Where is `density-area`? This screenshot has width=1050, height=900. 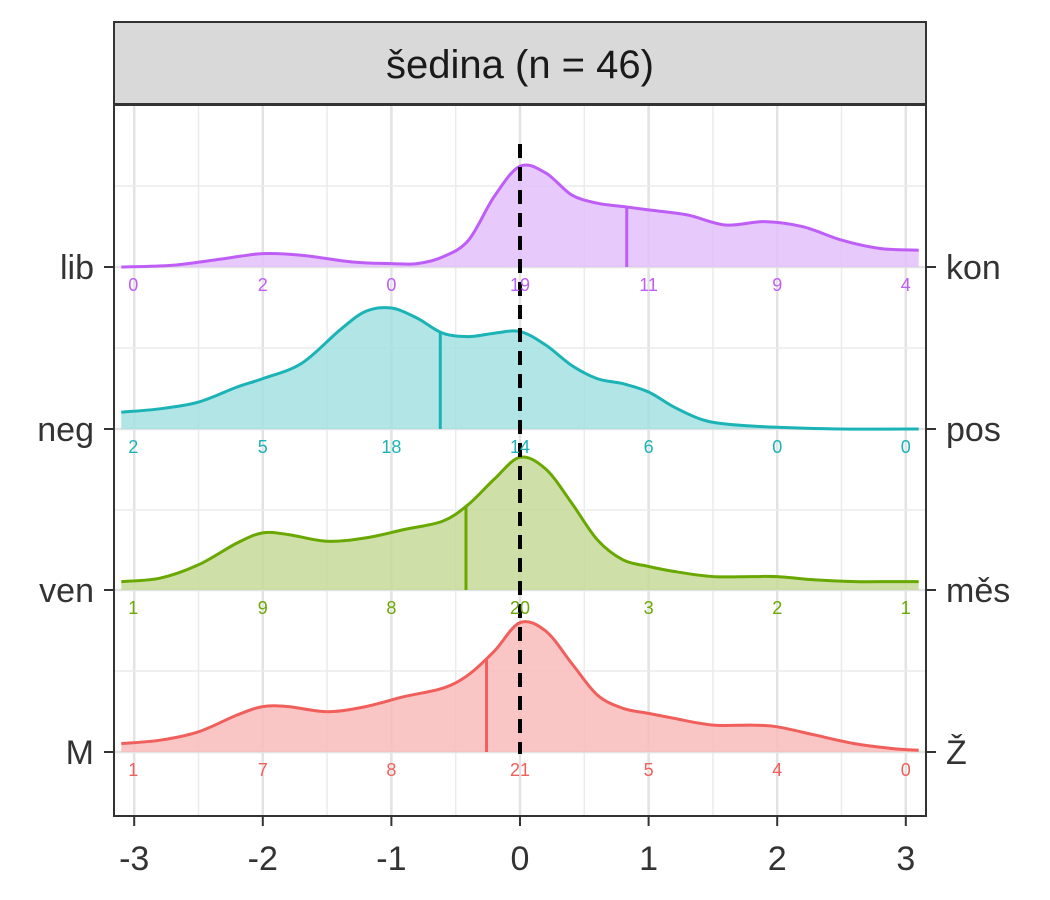
density-area is located at coordinates (520, 368).